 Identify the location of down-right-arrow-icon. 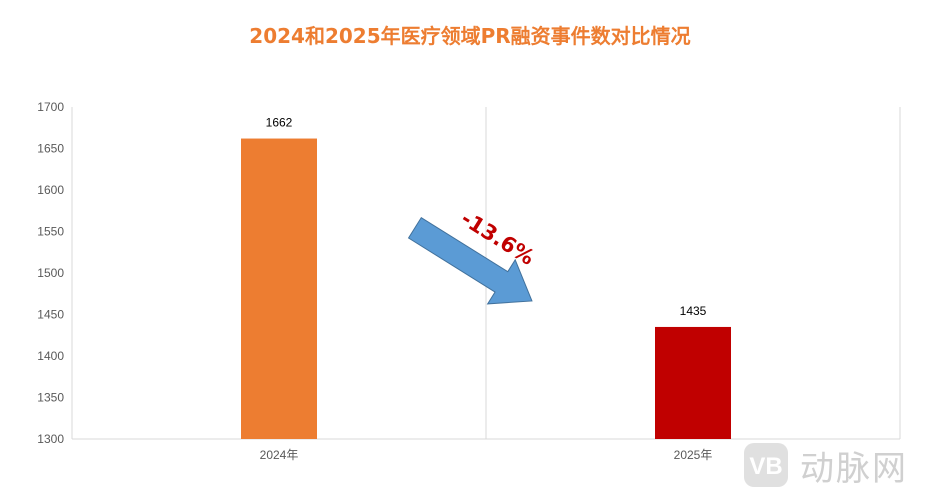
(470, 260).